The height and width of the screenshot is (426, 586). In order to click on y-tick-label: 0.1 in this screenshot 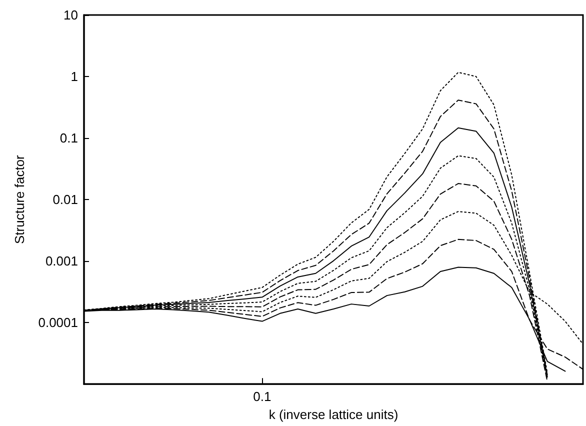, I will do `click(69, 138)`.